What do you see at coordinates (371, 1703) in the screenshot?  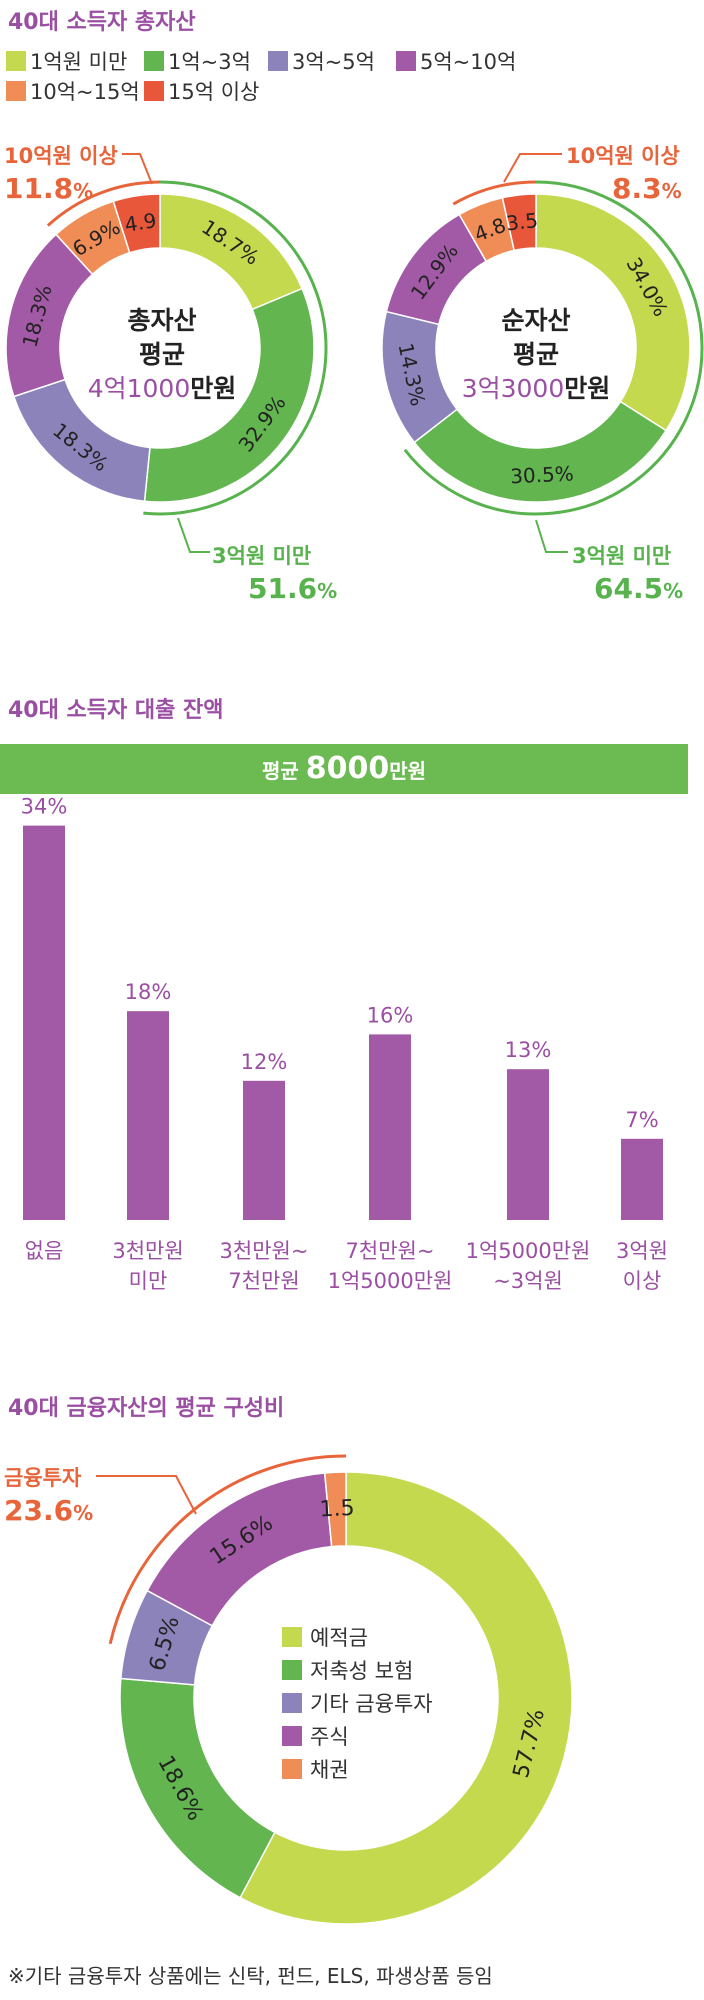 I see `legend-label: 기타 금융투자` at bounding box center [371, 1703].